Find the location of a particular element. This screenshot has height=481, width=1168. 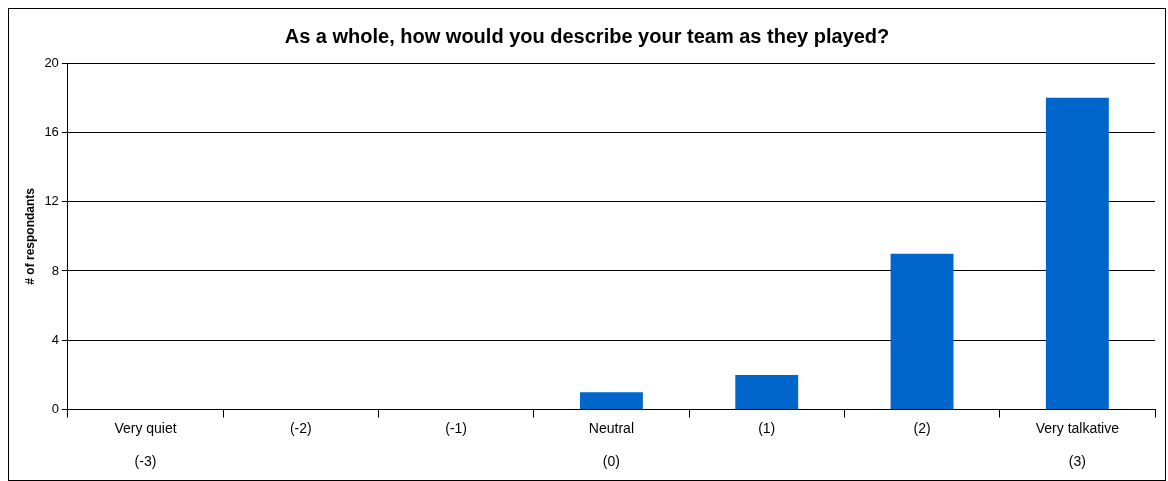

x-tick-label: (-2) is located at coordinates (300, 427).